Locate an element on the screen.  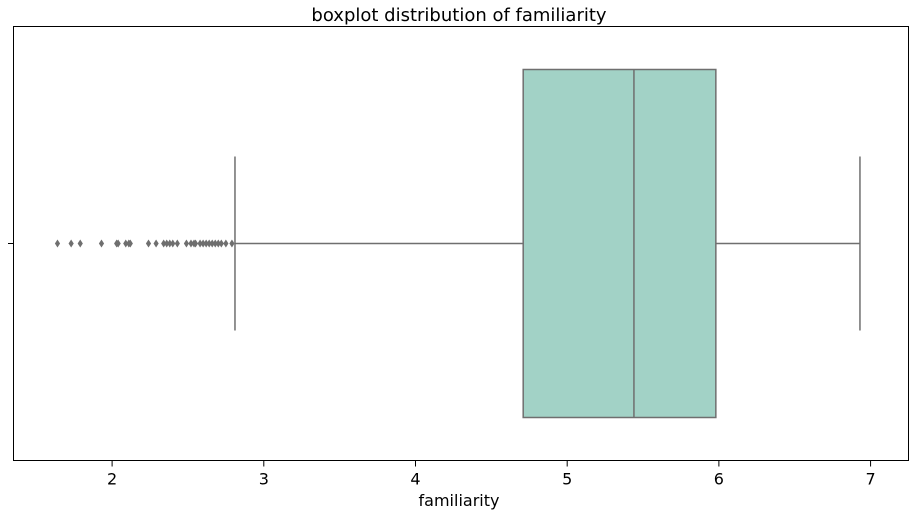
x-axis-title: familiarity is located at coordinates (459, 500).